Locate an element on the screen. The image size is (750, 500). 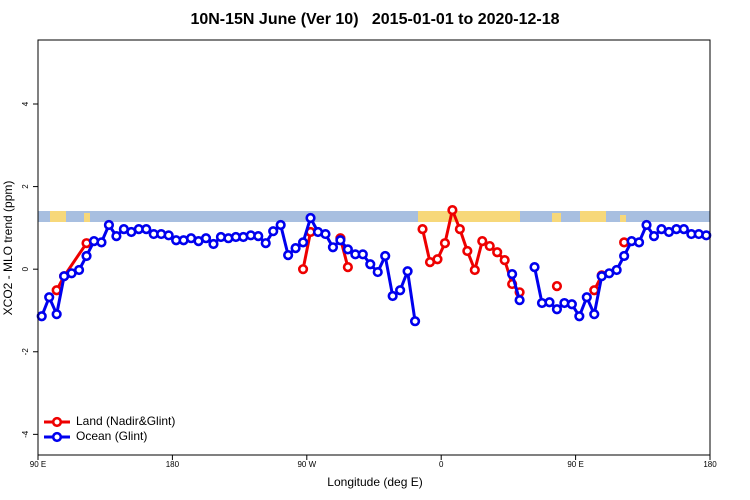
y-tick-label: 2 is located at coordinates (25, 186).